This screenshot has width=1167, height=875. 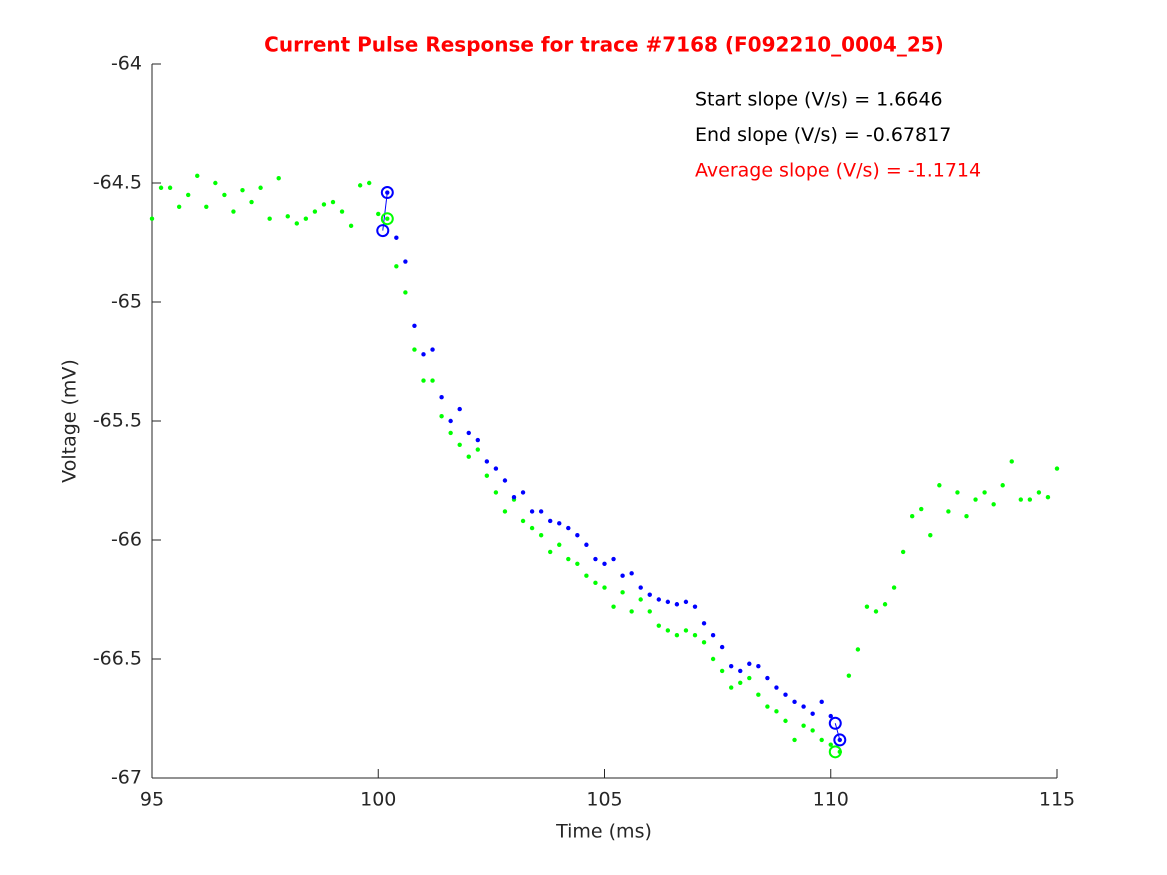 What do you see at coordinates (831, 800) in the screenshot?
I see `x-tick-label: 110` at bounding box center [831, 800].